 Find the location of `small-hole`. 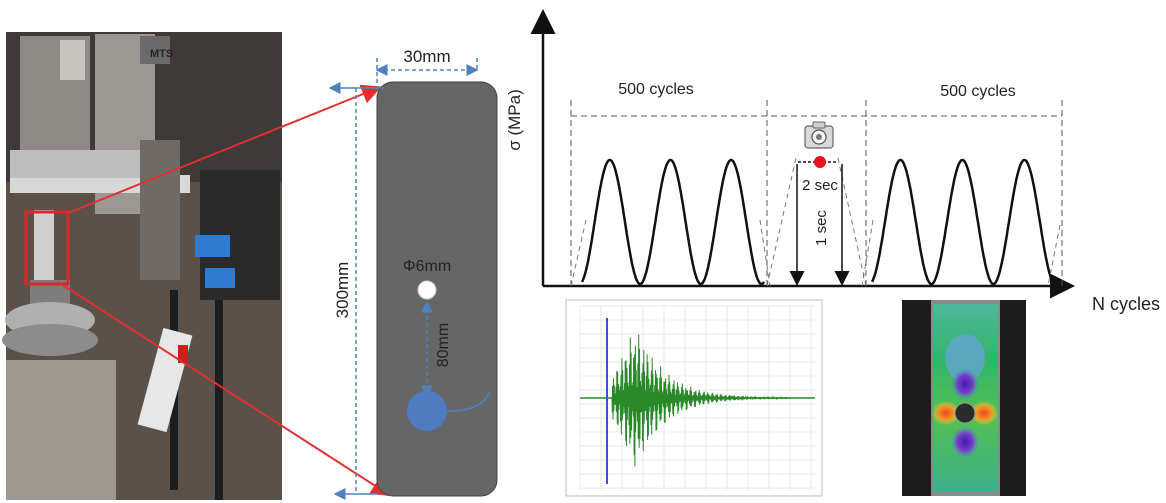

small-hole is located at coordinates (427, 290).